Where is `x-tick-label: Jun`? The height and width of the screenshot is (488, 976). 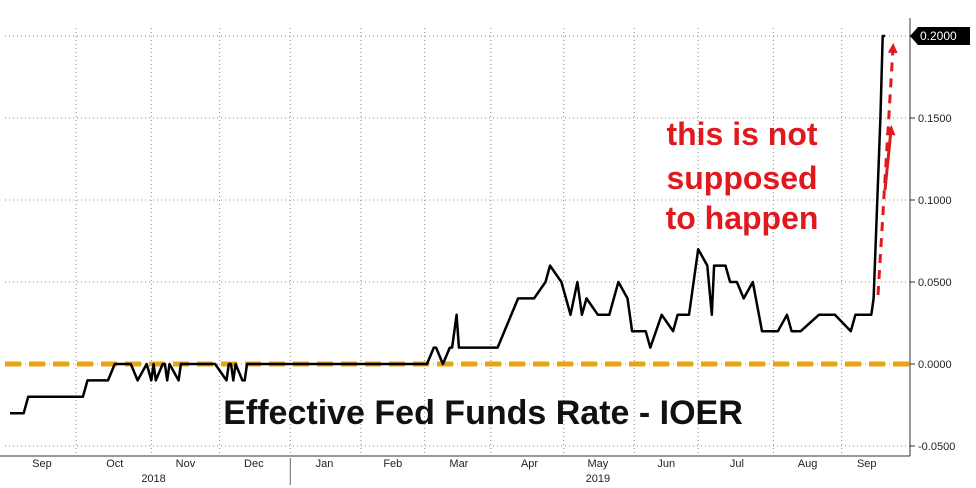 x-tick-label: Jun is located at coordinates (666, 464).